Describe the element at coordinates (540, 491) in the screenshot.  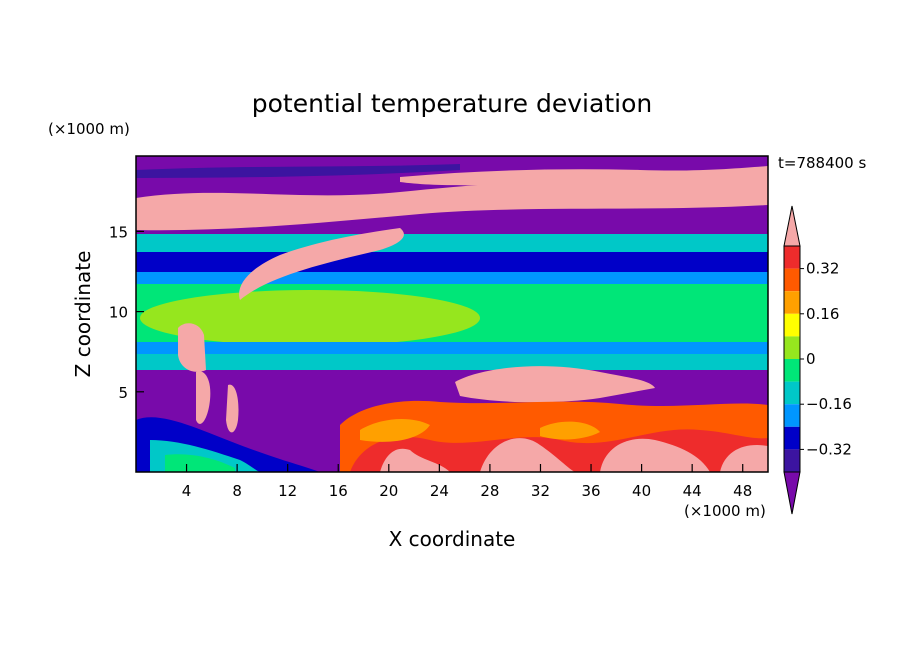
I see `x-tick-label: 32` at that location.